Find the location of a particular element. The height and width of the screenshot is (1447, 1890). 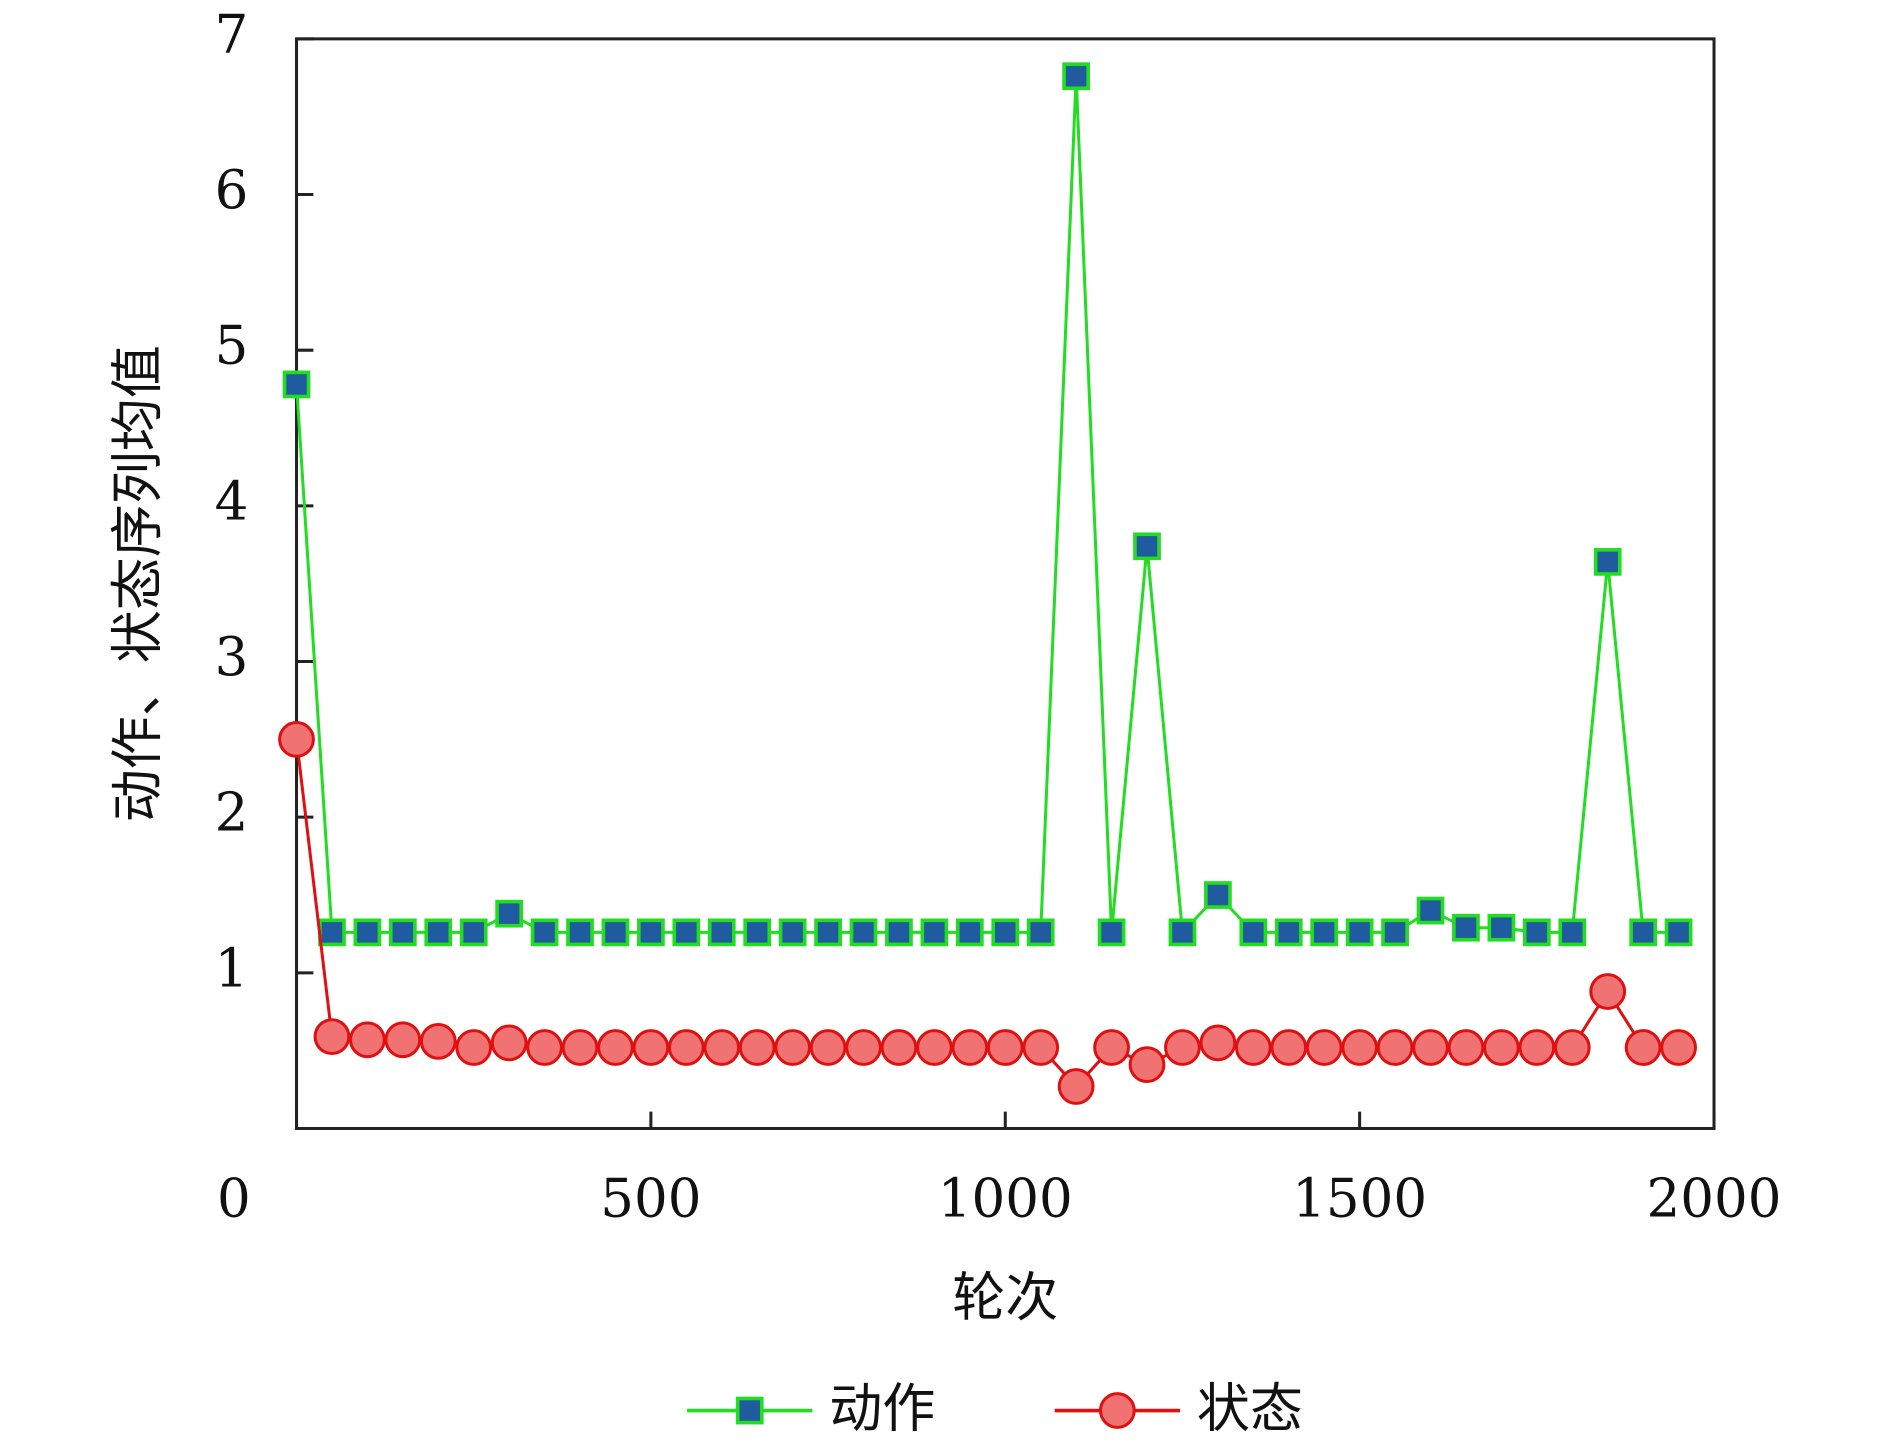

y-tick-label: 5 is located at coordinates (232, 346).